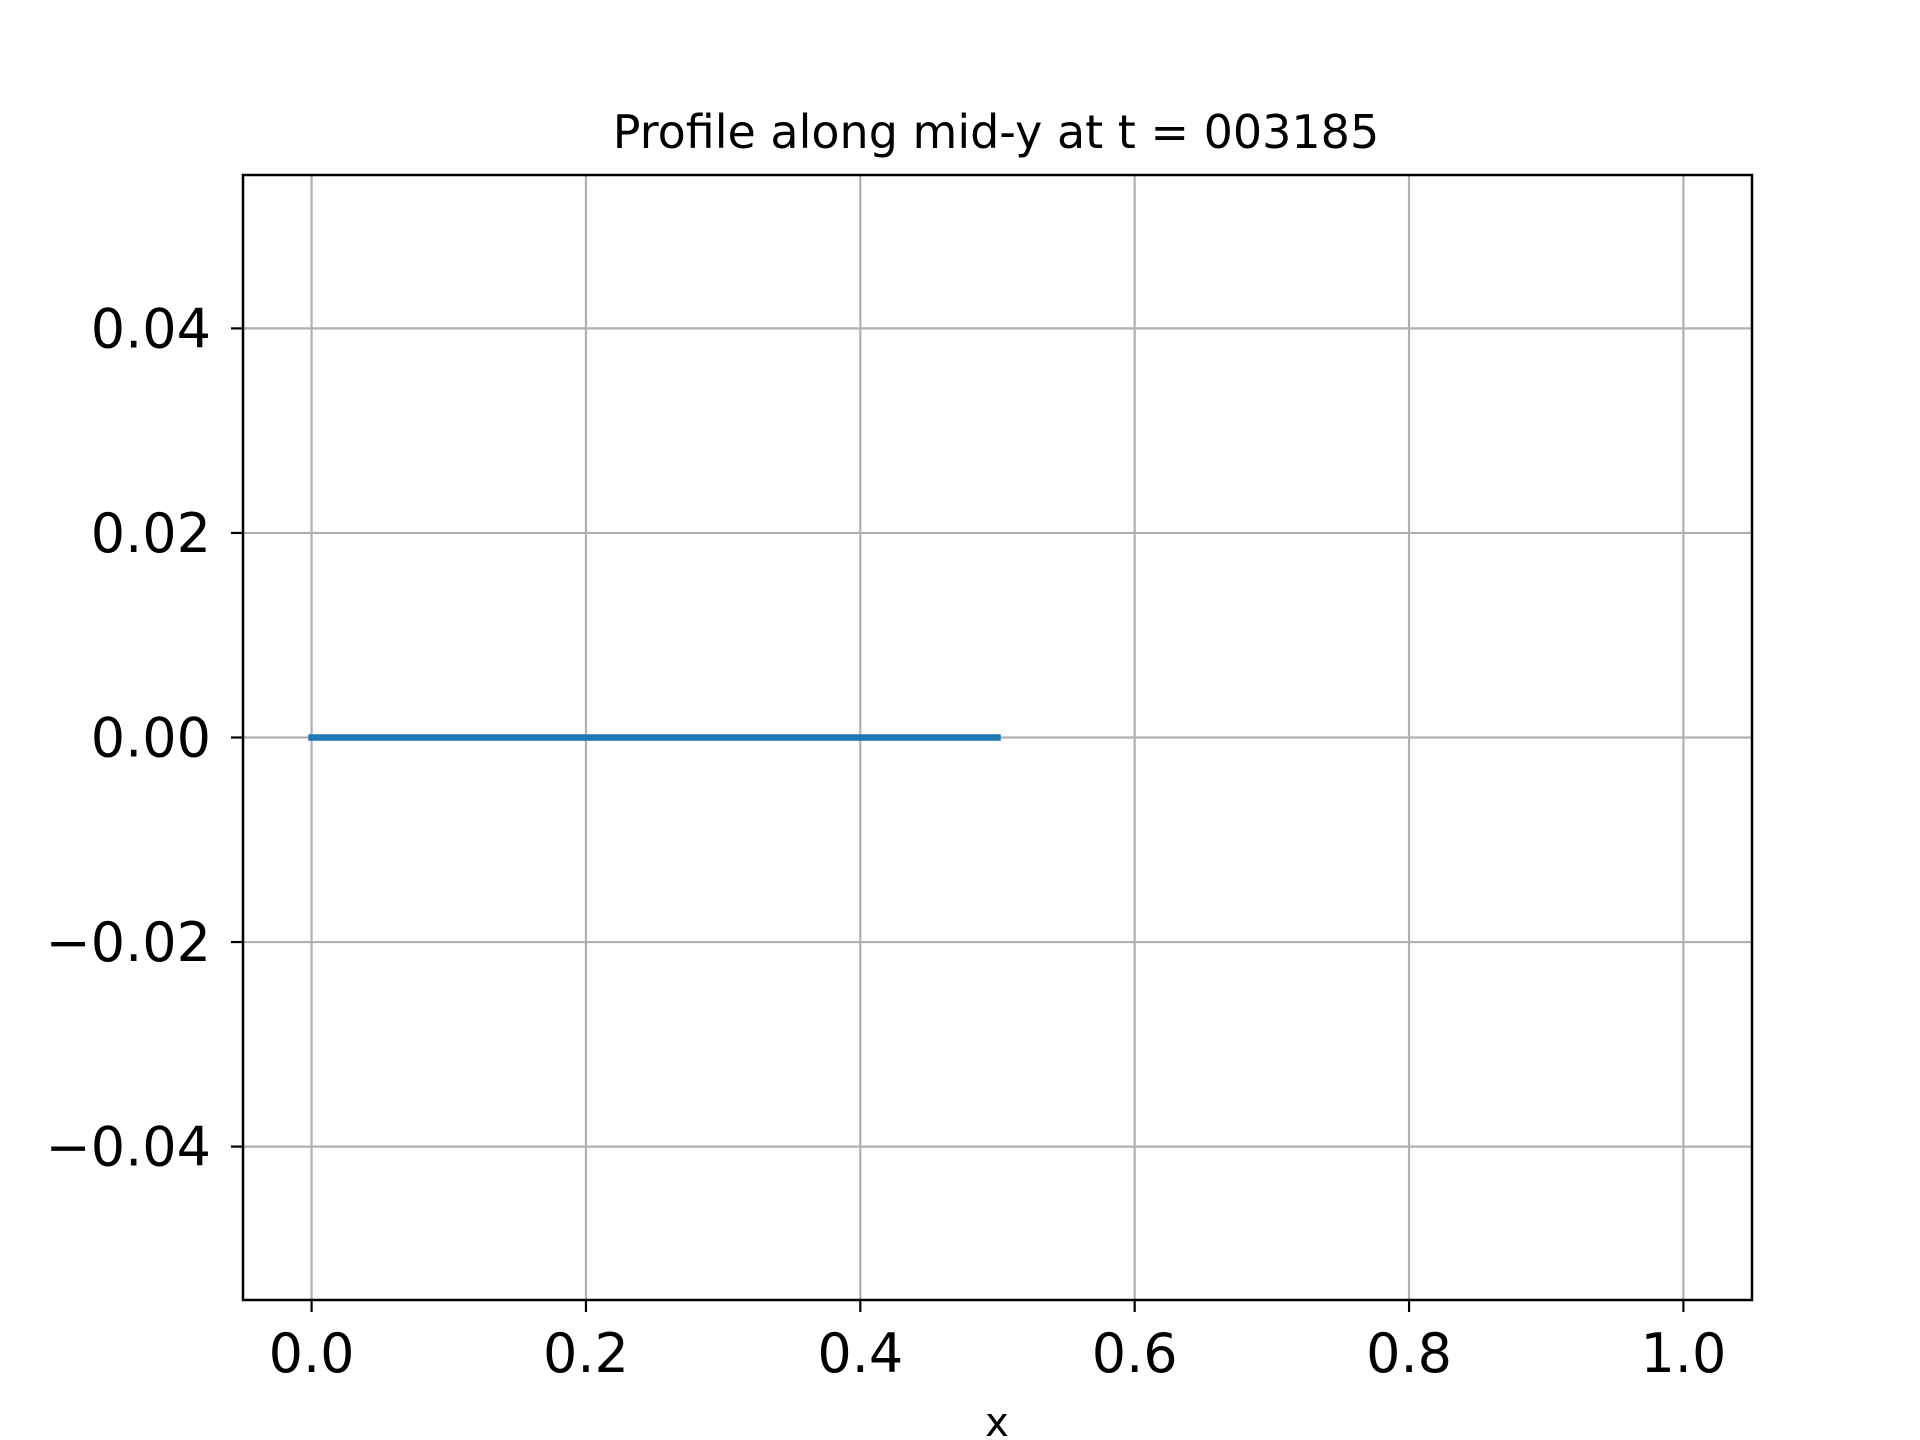 This screenshot has height=1440, width=1920. Describe the element at coordinates (151, 328) in the screenshot. I see `y-tick-label: 0.04` at that location.